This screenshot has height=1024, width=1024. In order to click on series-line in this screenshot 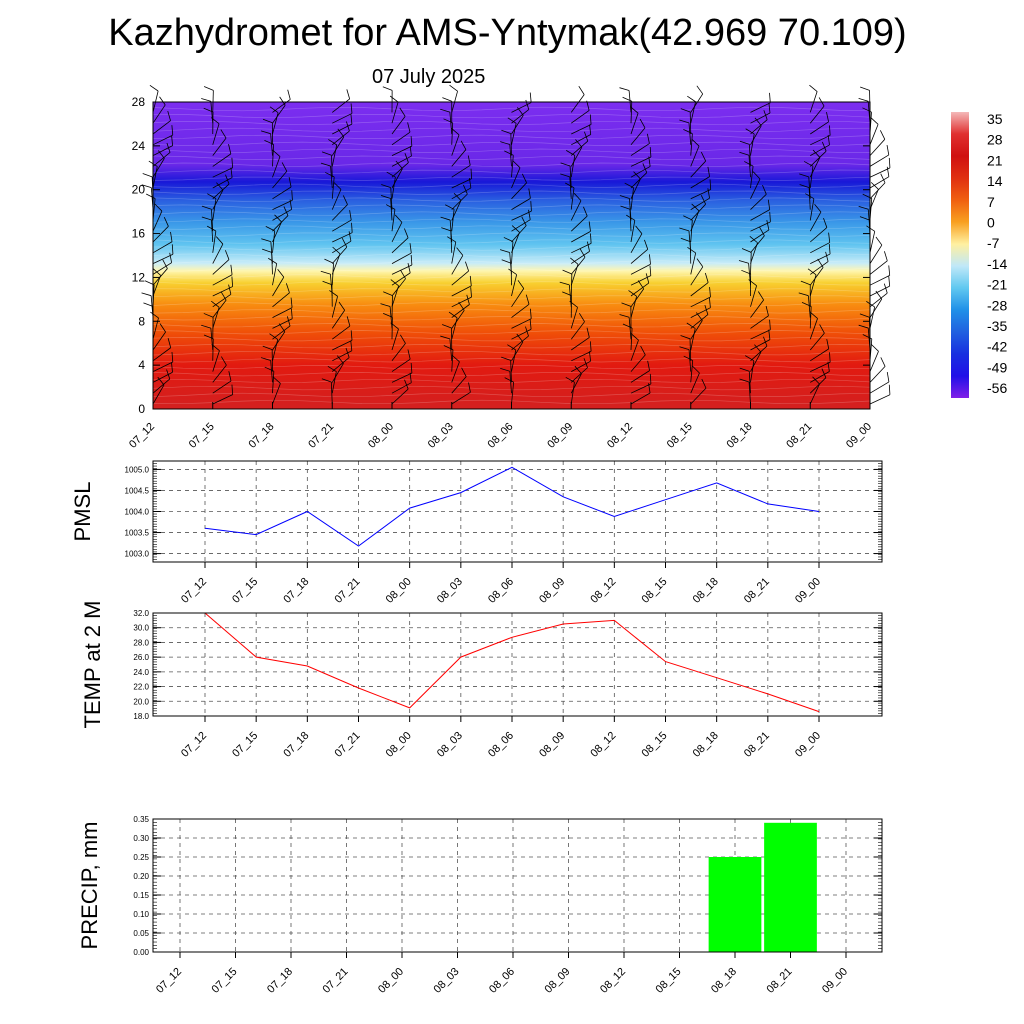, I will do `click(512, 662)`.